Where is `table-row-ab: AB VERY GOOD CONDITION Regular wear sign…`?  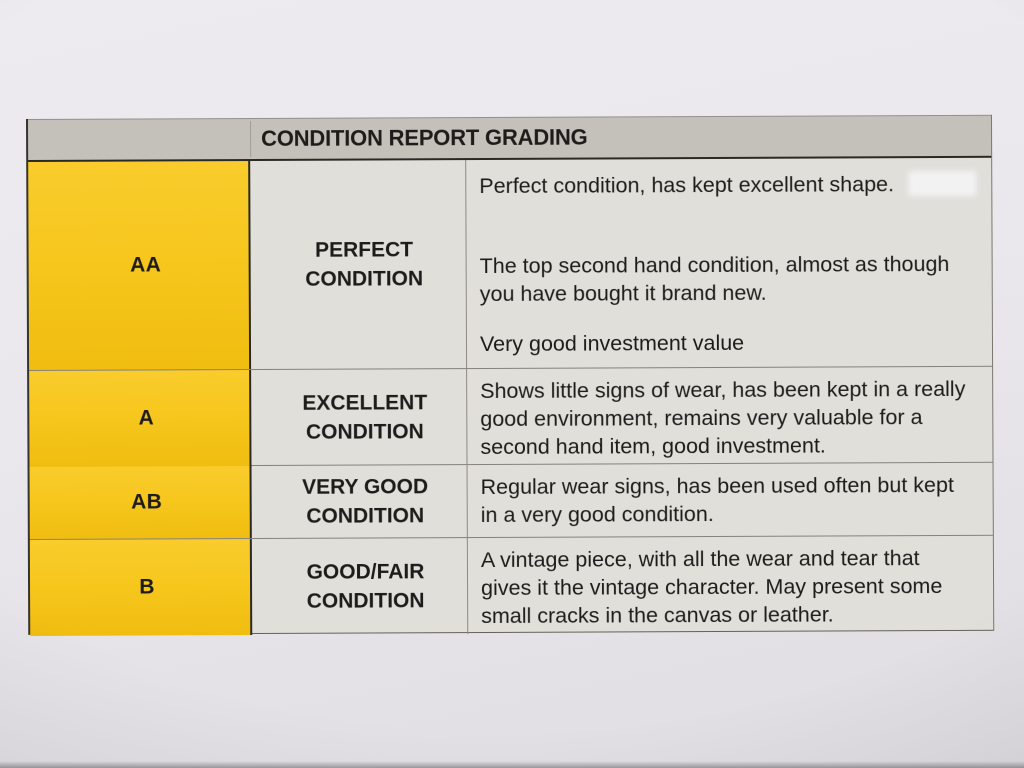
table-row-ab: AB VERY GOOD CONDITION Regular wear sign… is located at coordinates (511, 500).